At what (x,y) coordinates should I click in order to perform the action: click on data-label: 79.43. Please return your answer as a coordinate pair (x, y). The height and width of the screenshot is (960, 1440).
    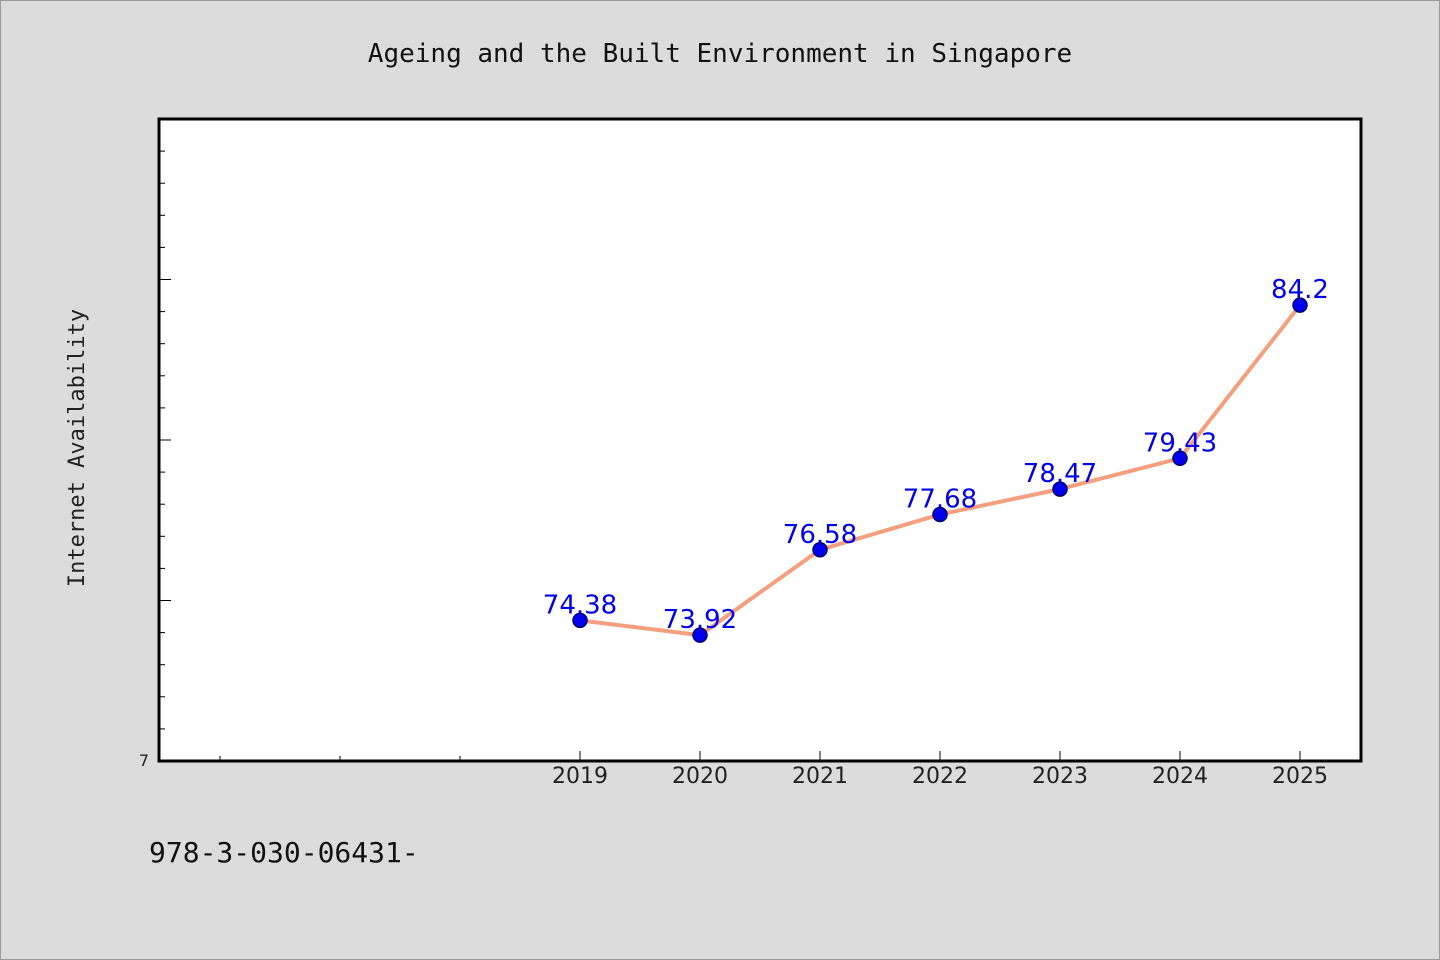
    Looking at the image, I should click on (1180, 443).